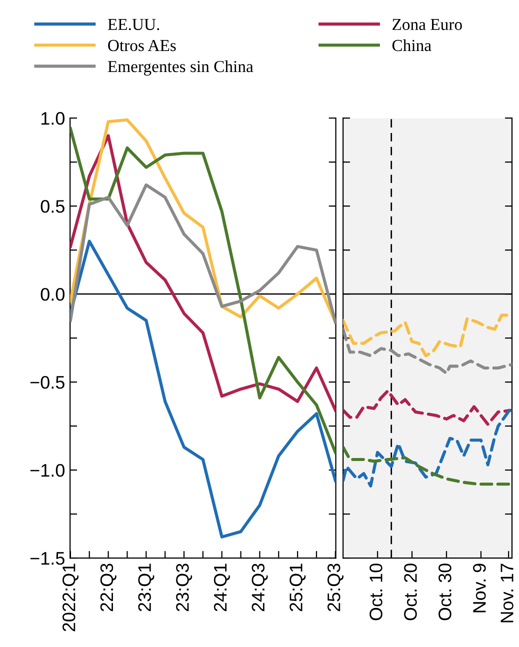  I want to click on x-tick-label: 2022:Q1, so click(70, 598).